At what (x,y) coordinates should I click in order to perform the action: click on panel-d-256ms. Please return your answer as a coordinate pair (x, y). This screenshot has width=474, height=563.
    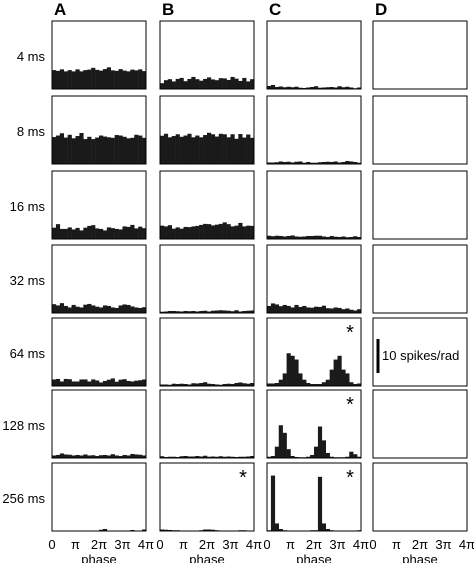
    Looking at the image, I should click on (420, 497).